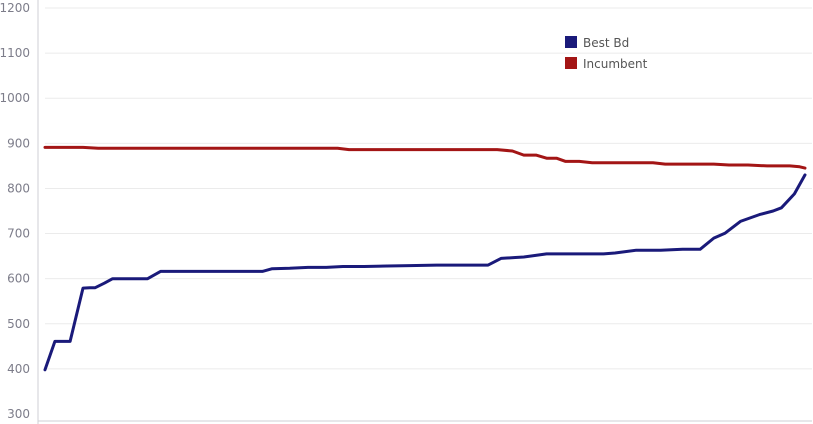  What do you see at coordinates (18, 414) in the screenshot?
I see `y-tick-label: 300` at bounding box center [18, 414].